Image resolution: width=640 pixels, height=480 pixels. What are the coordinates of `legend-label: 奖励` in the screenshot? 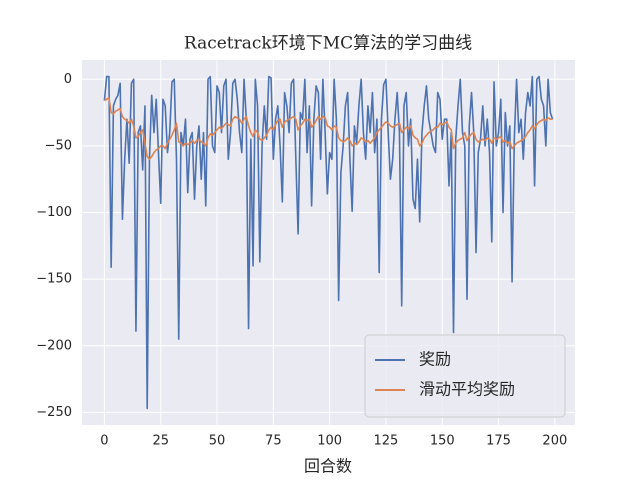 It's located at (435, 359).